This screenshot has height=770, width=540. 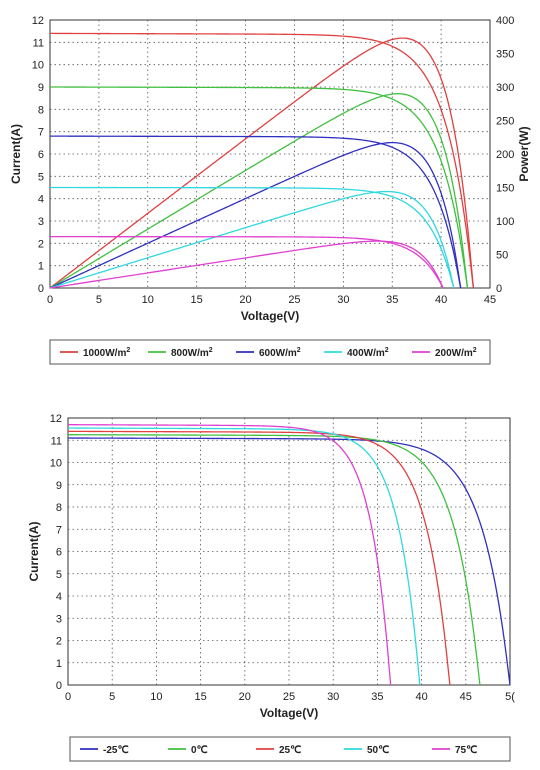 What do you see at coordinates (59, 642) in the screenshot?
I see `c2-y-tick-label: 2` at bounding box center [59, 642].